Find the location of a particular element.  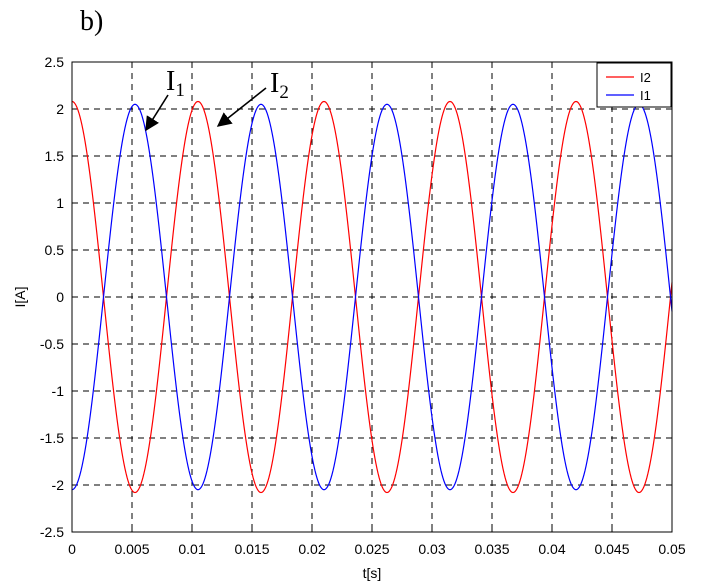

y-tick-label: -1 is located at coordinates (58, 391).